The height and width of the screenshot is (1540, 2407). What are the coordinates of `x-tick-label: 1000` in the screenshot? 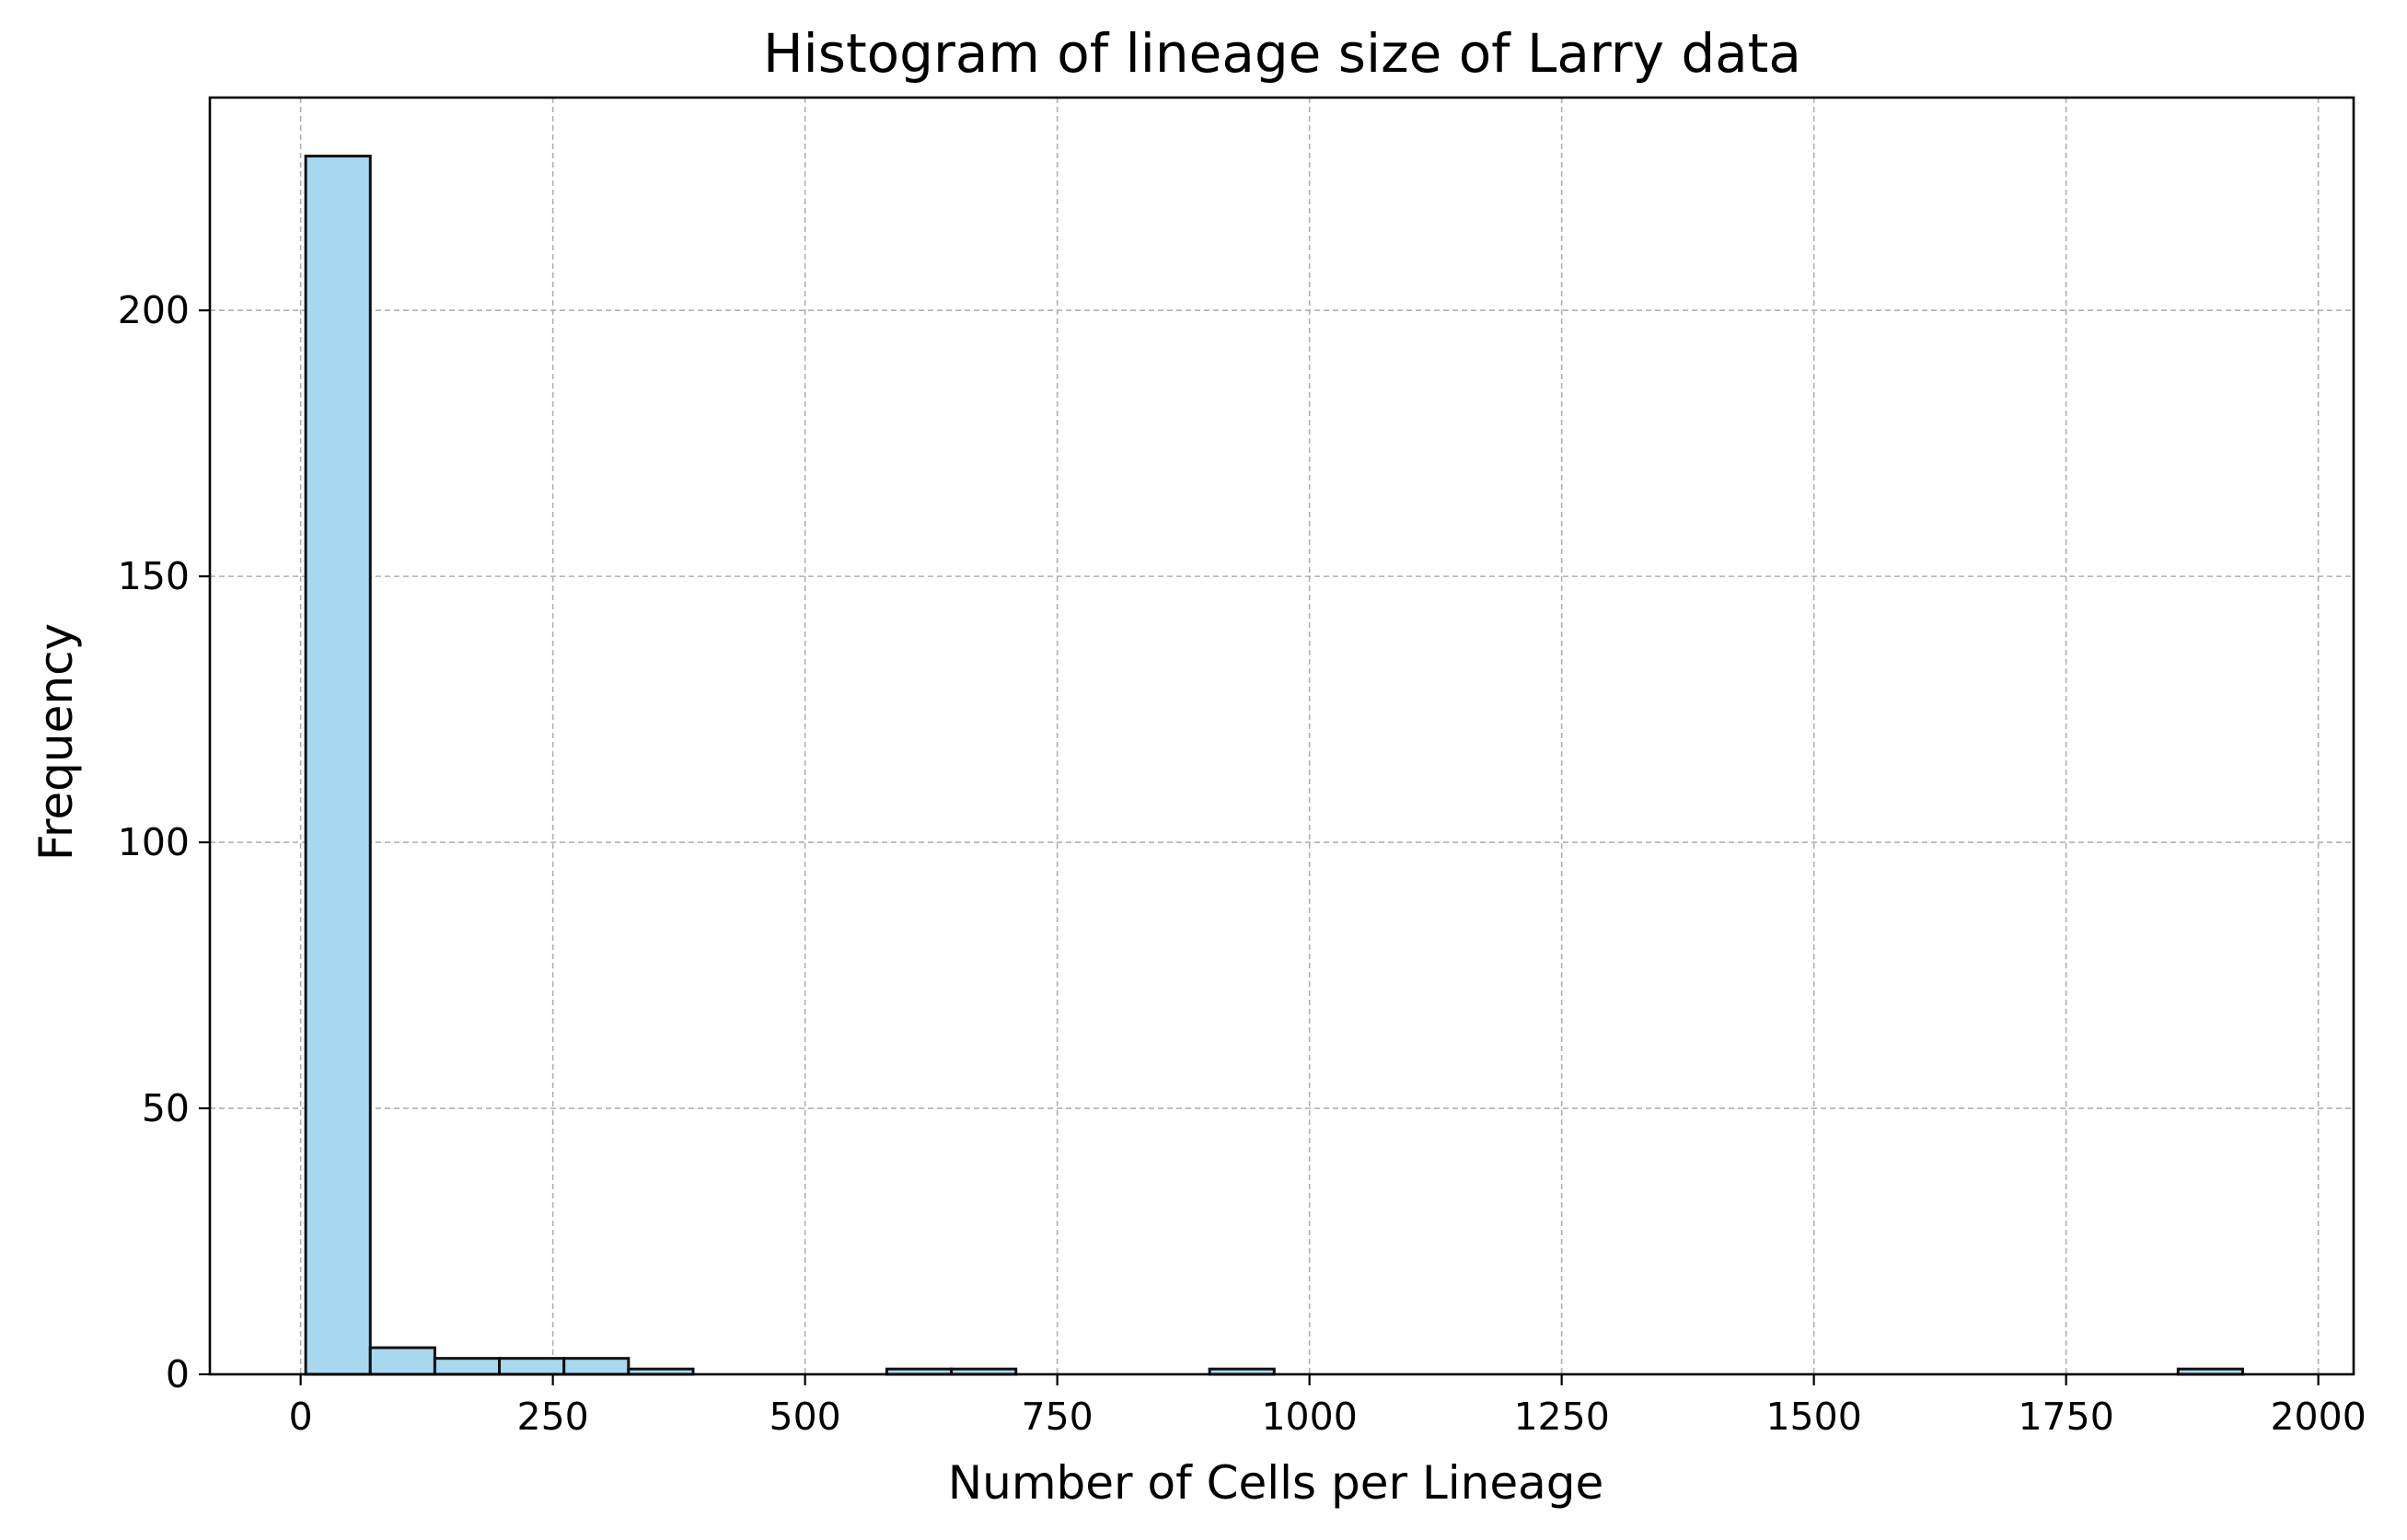 It's located at (1309, 1417).